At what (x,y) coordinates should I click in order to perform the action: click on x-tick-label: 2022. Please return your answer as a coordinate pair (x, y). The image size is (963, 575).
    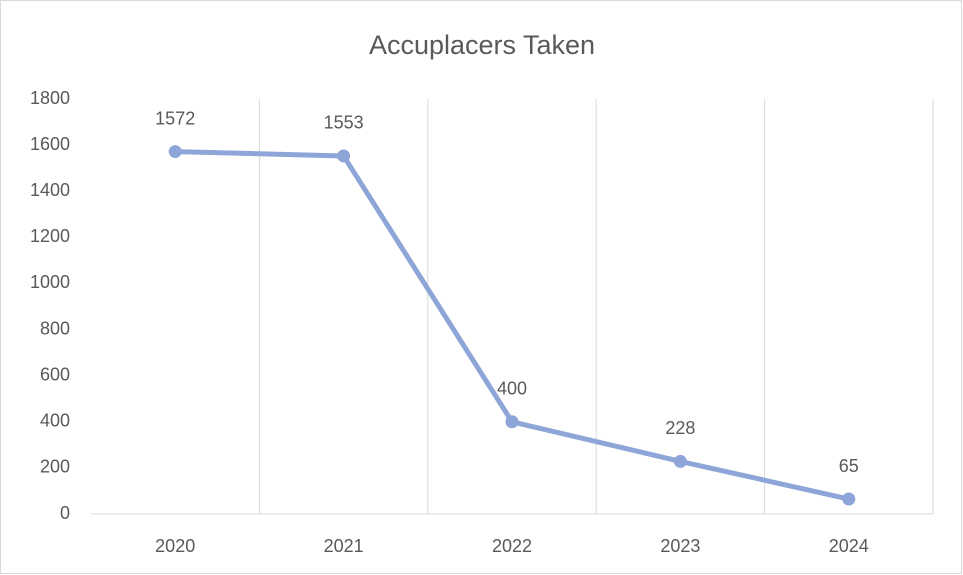
    Looking at the image, I should click on (512, 546).